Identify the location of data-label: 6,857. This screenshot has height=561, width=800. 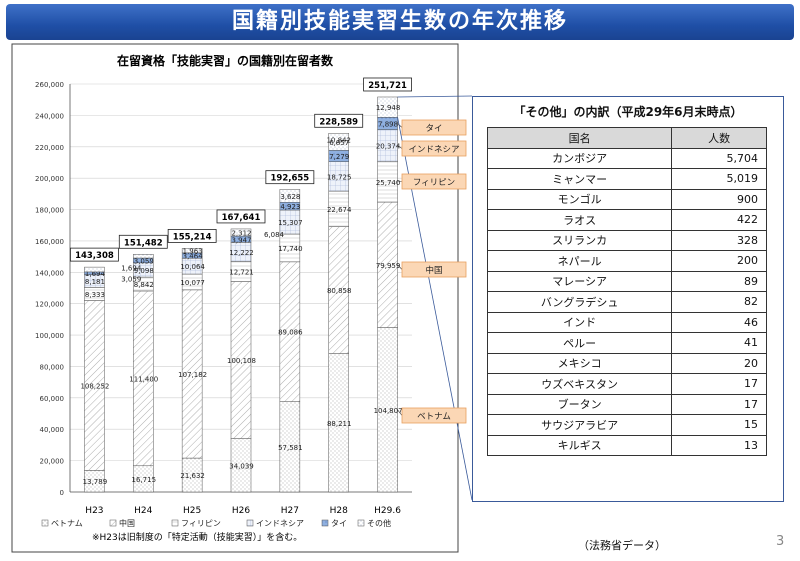
(339, 143).